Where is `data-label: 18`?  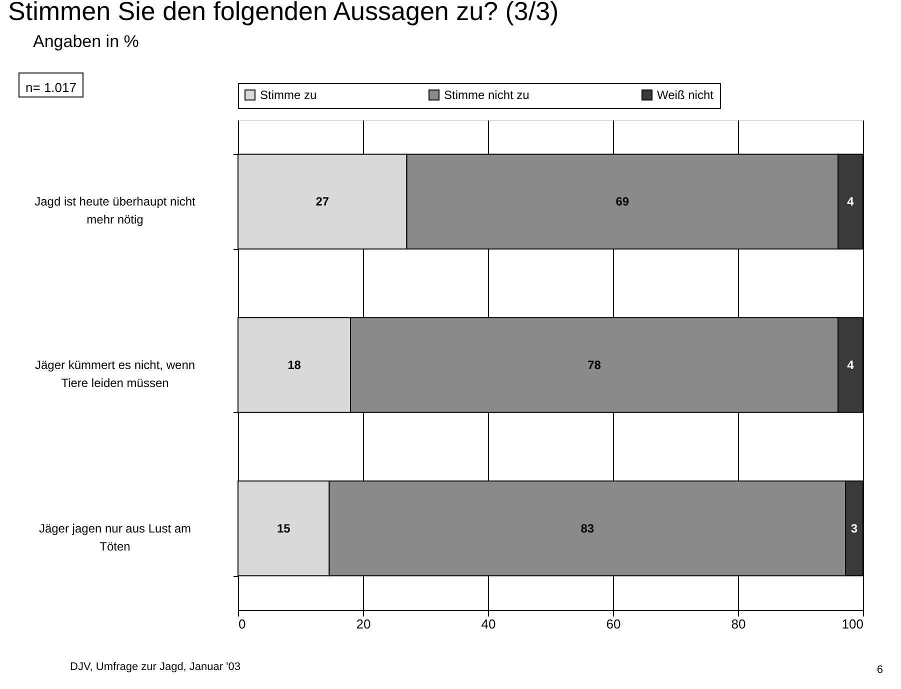
data-label: 18 is located at coordinates (295, 365).